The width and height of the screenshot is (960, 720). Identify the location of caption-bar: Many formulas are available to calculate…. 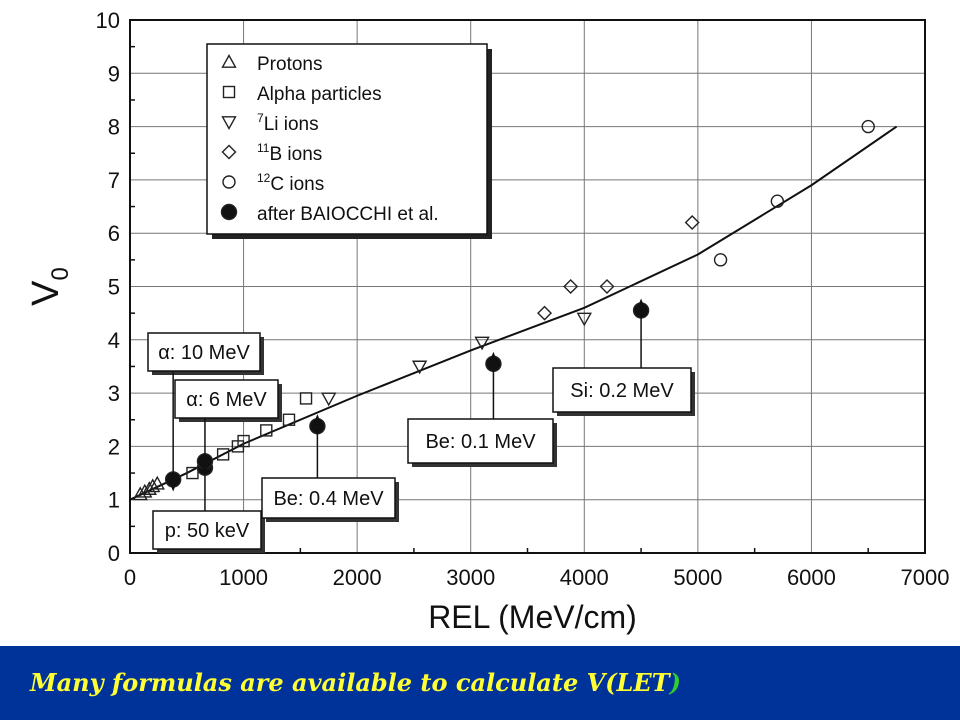
(480, 683).